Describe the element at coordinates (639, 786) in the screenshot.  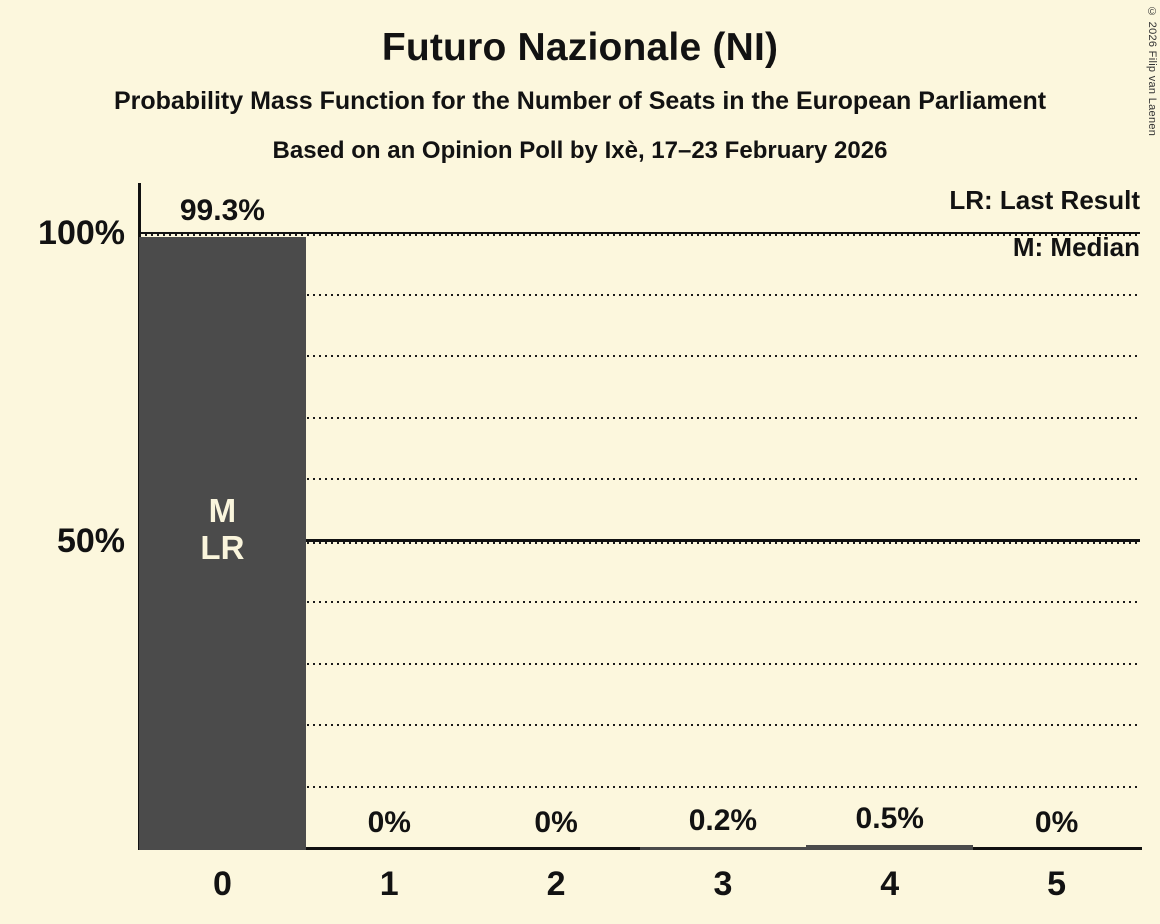
I see `gridline-10pct` at that location.